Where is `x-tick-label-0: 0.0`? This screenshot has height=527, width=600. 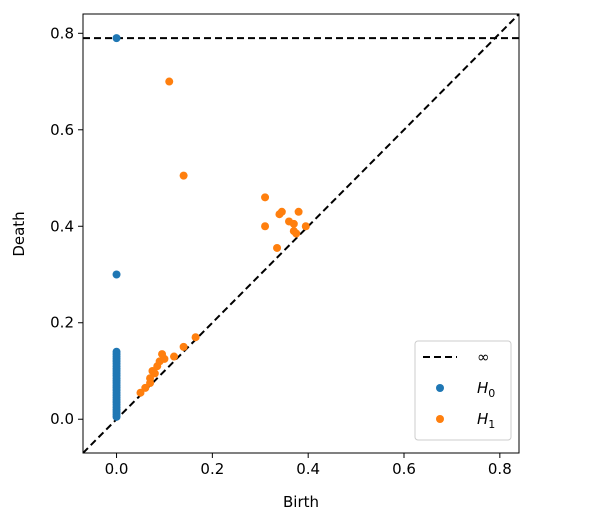
x-tick-label-0: 0.0 is located at coordinates (117, 469).